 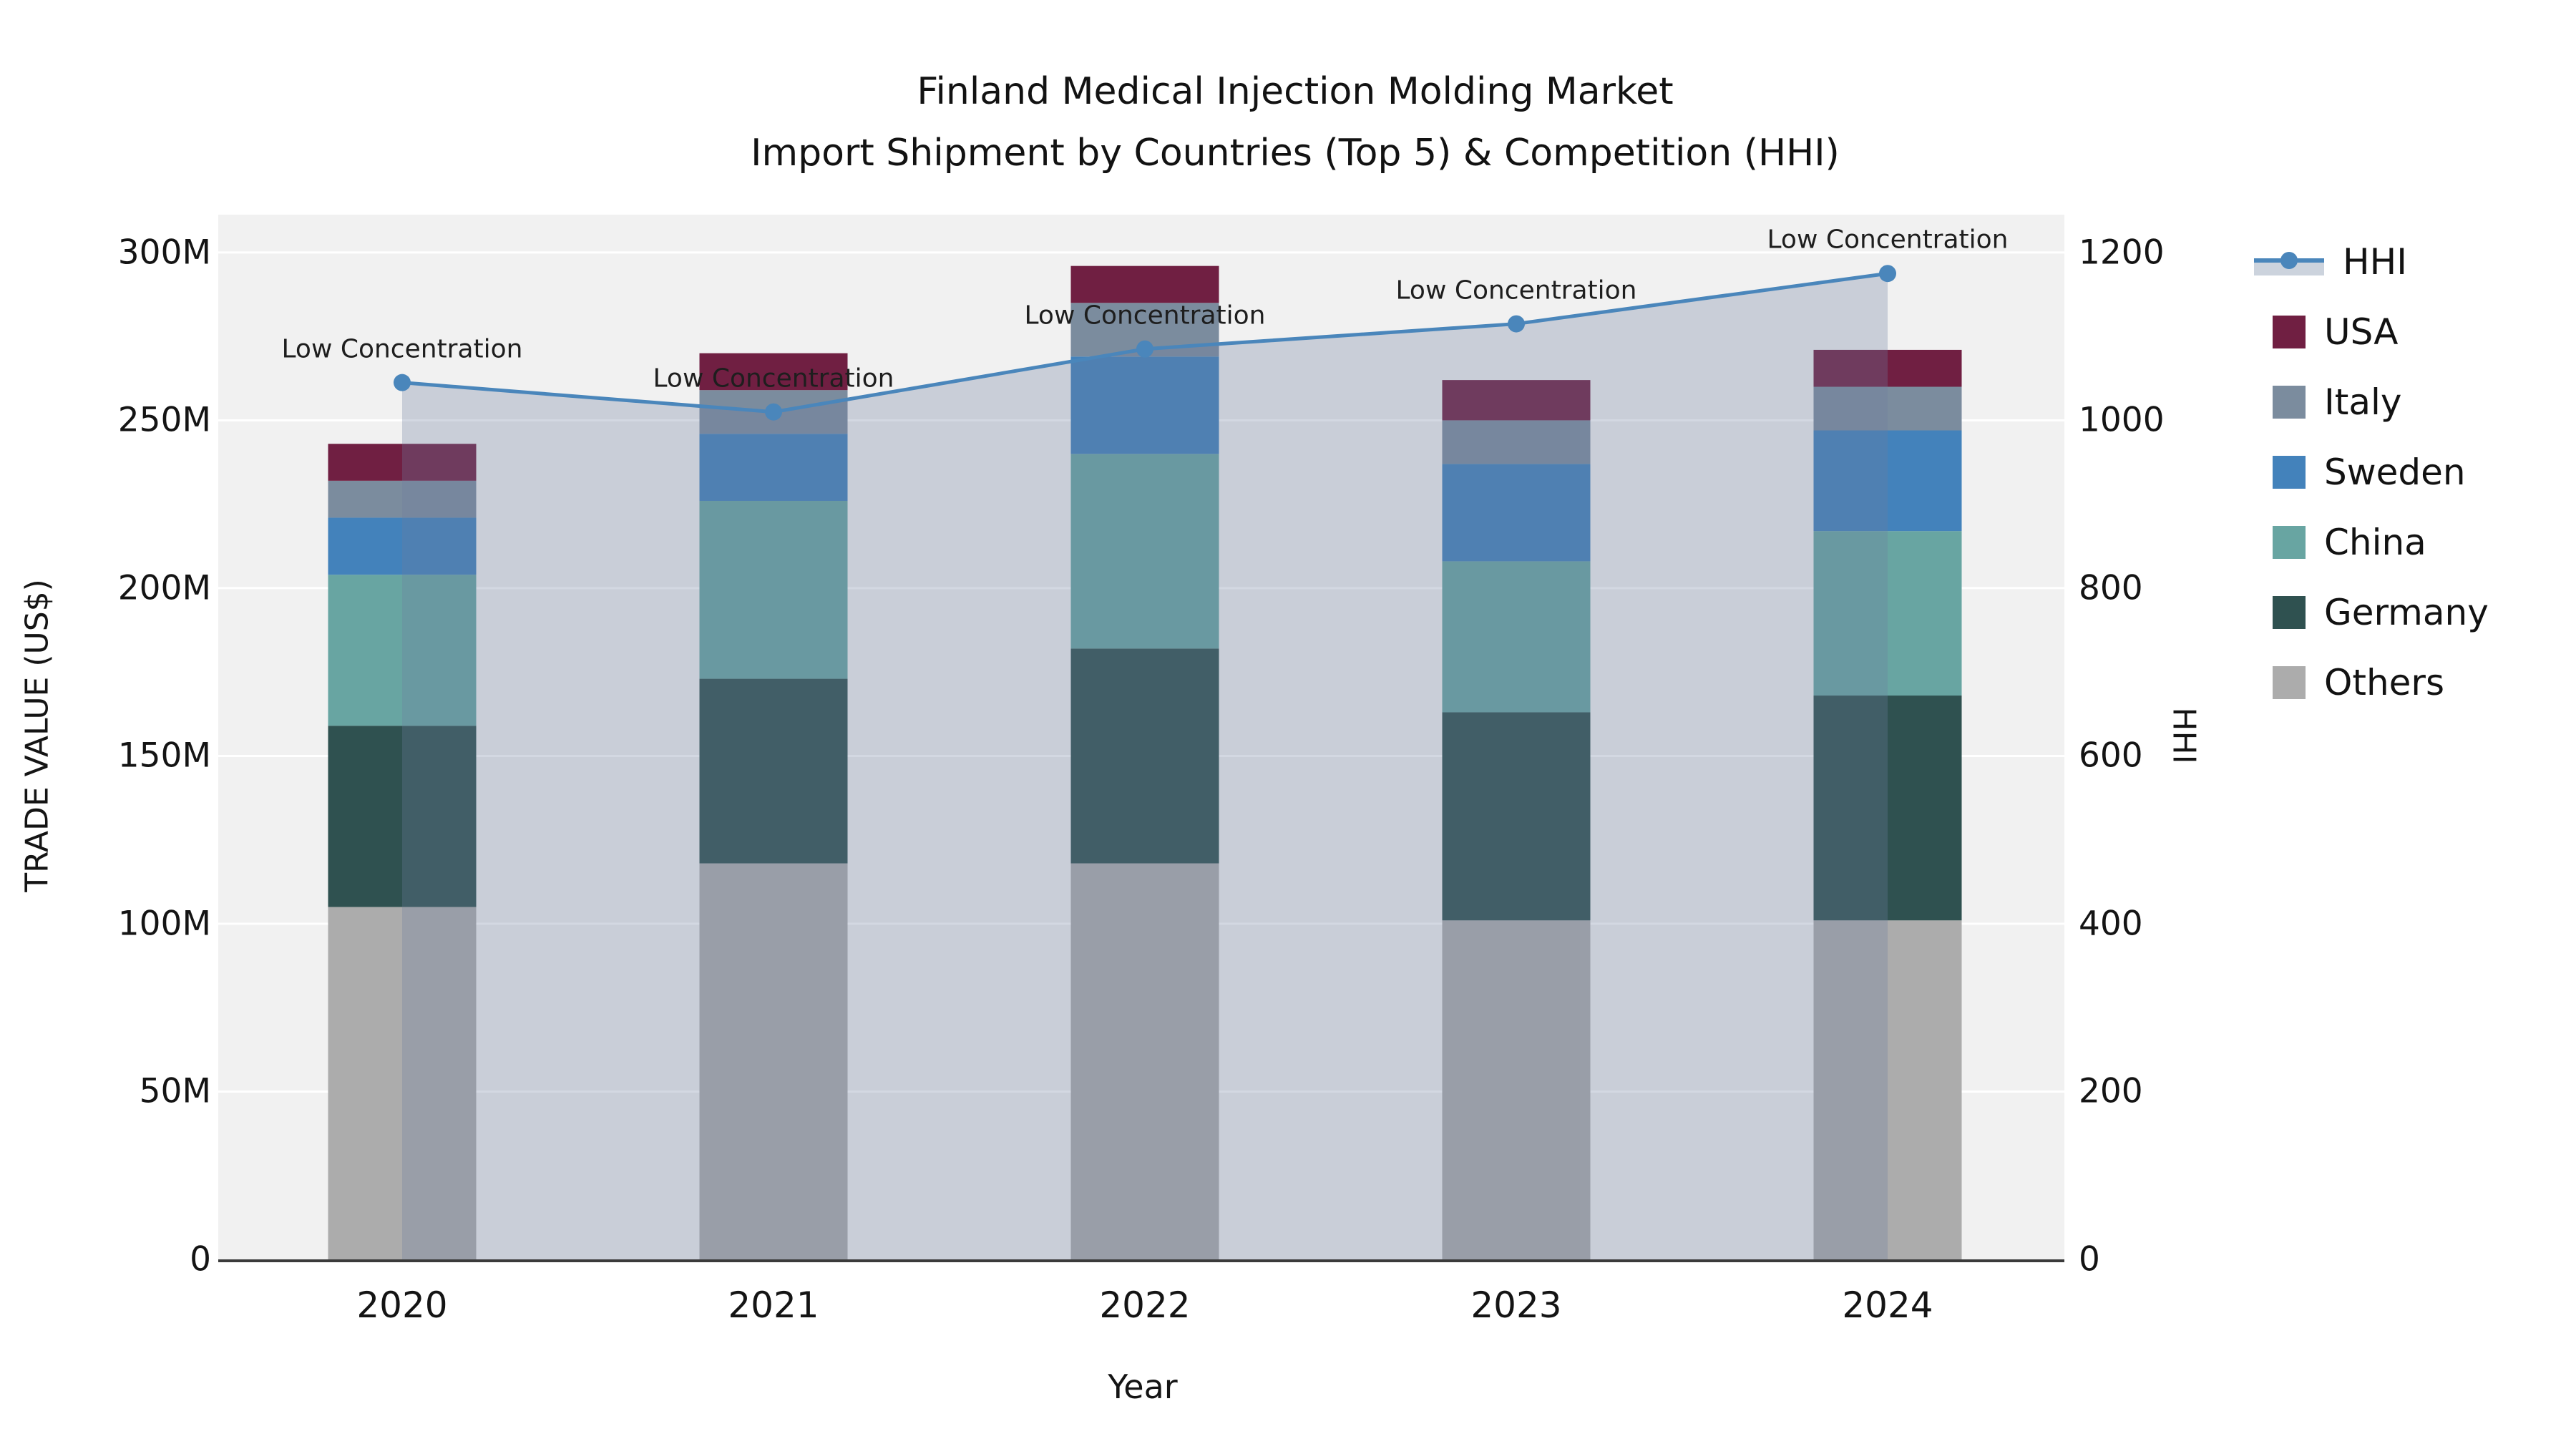 I want to click on hhi-marker-2022, so click(x=1144, y=349).